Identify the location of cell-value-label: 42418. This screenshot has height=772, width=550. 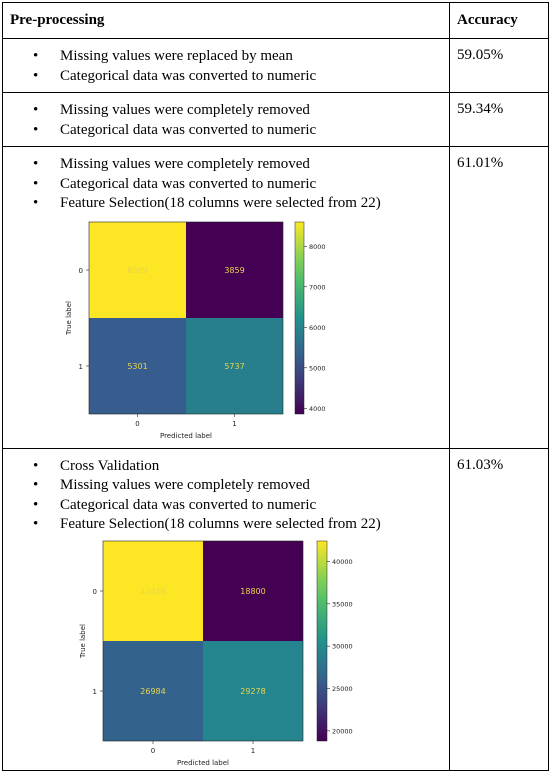
(152, 591).